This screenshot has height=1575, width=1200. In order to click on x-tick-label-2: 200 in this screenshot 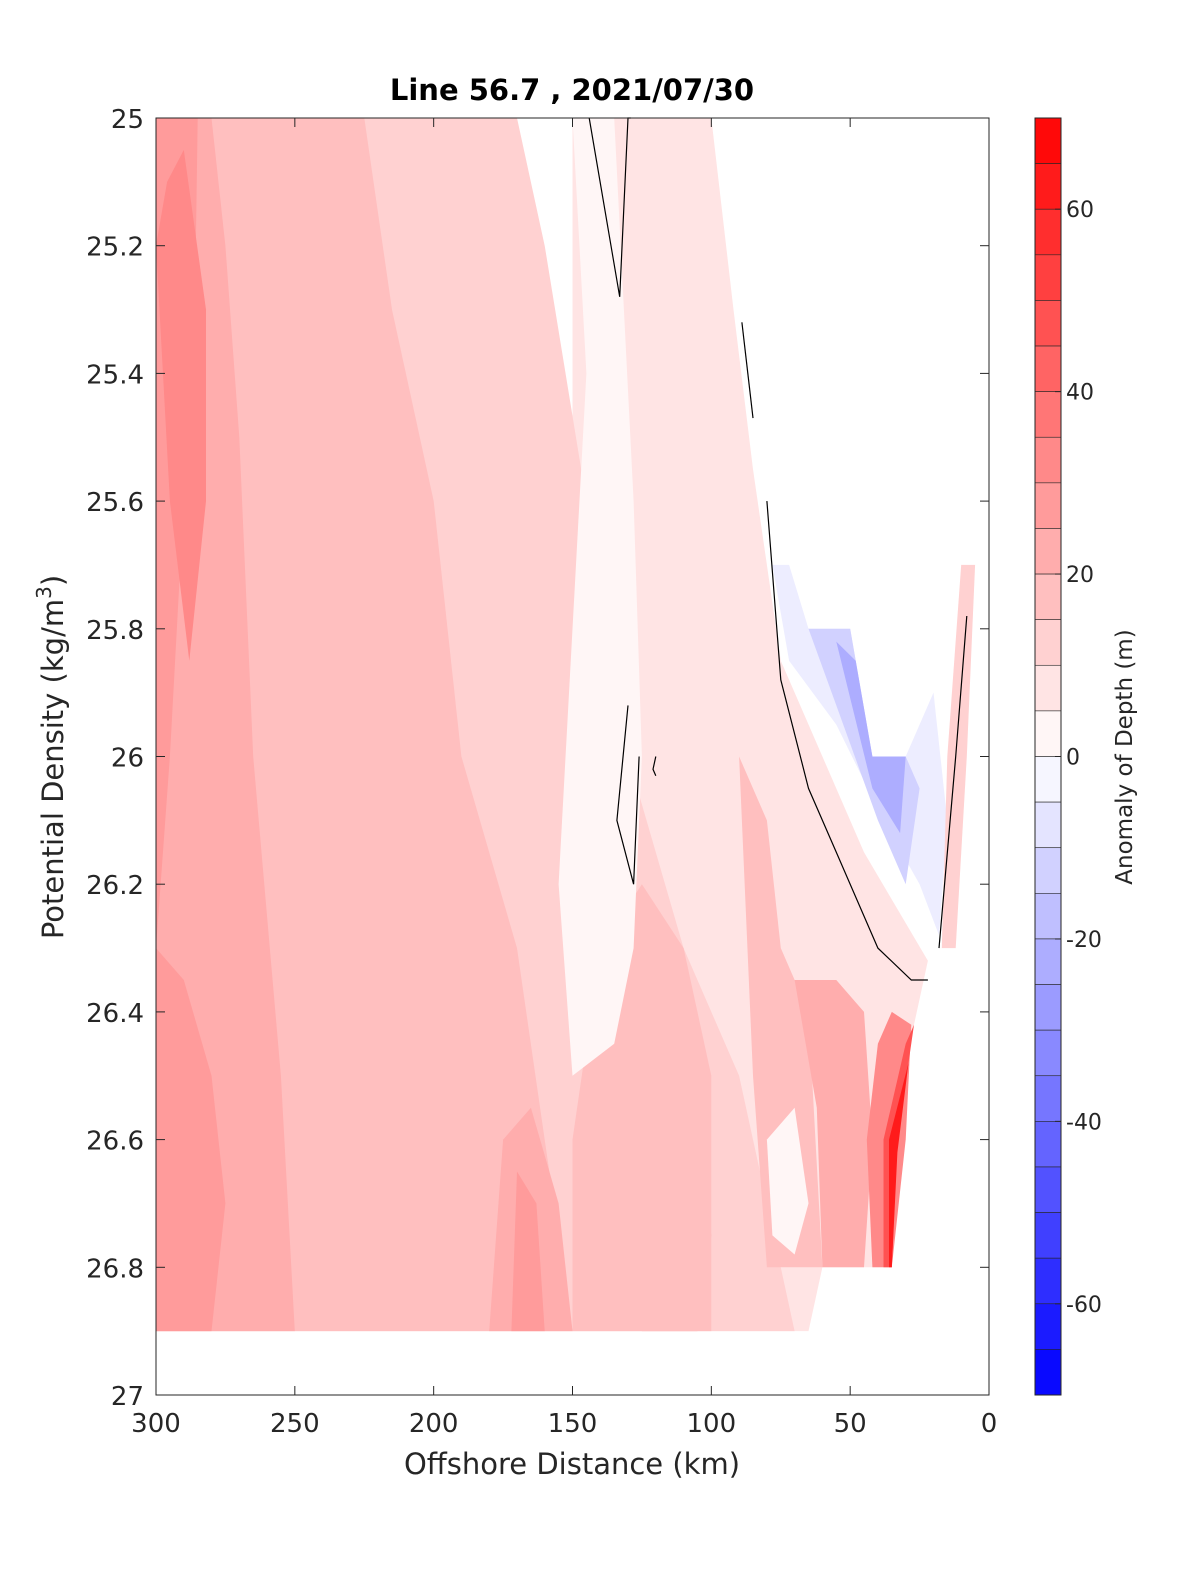, I will do `click(434, 1424)`.